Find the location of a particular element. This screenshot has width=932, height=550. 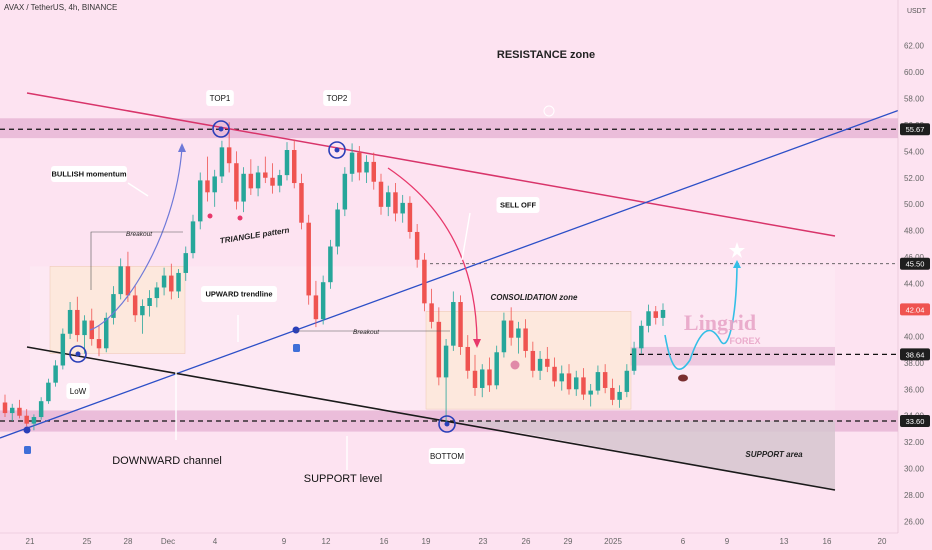

breakout-touch-marker is located at coordinates (296, 330).